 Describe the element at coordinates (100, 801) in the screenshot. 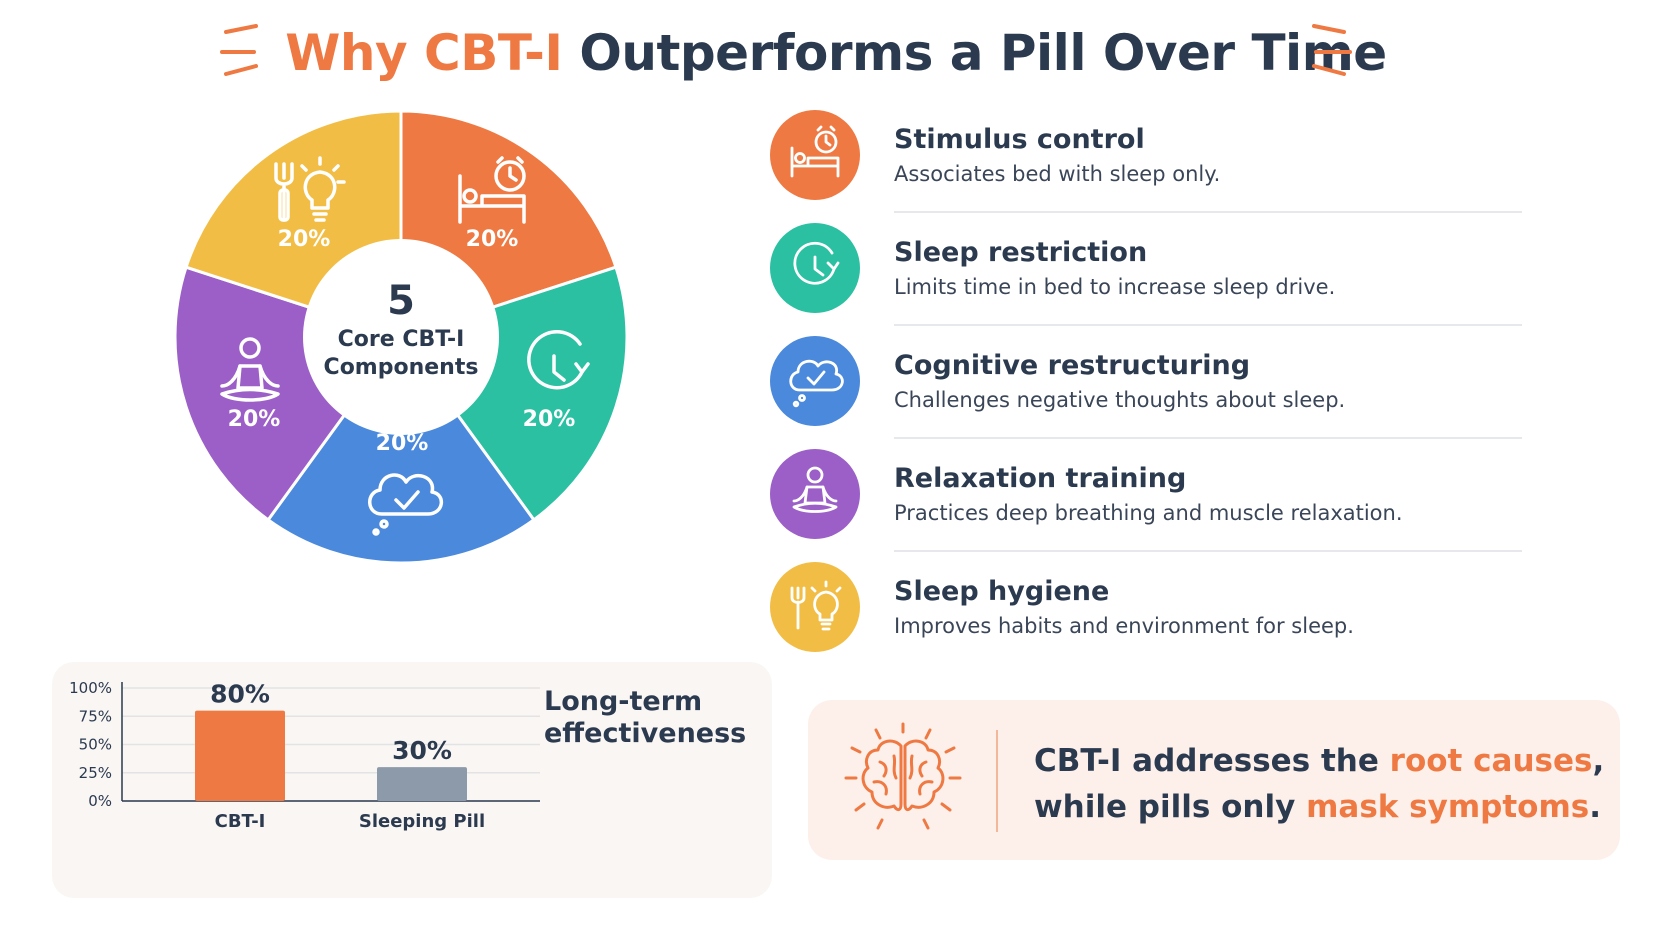

I see `y-tick-label: 0%` at that location.